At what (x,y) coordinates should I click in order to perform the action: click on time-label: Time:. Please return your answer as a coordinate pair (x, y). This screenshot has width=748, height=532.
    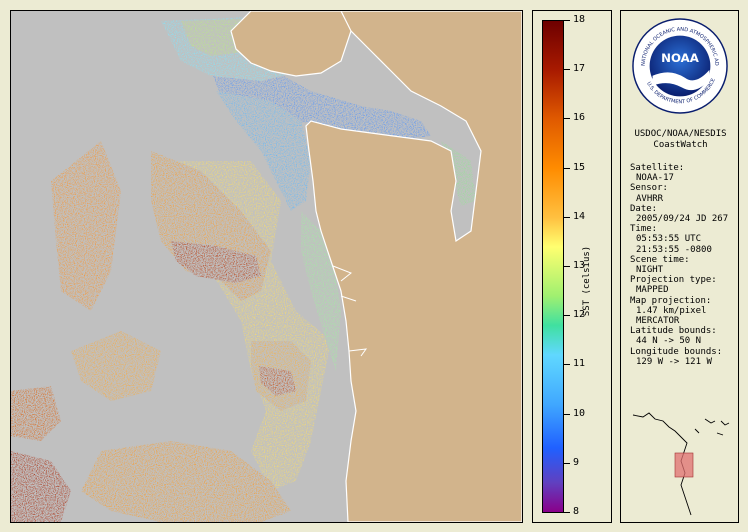
    Looking at the image, I should click on (644, 229).